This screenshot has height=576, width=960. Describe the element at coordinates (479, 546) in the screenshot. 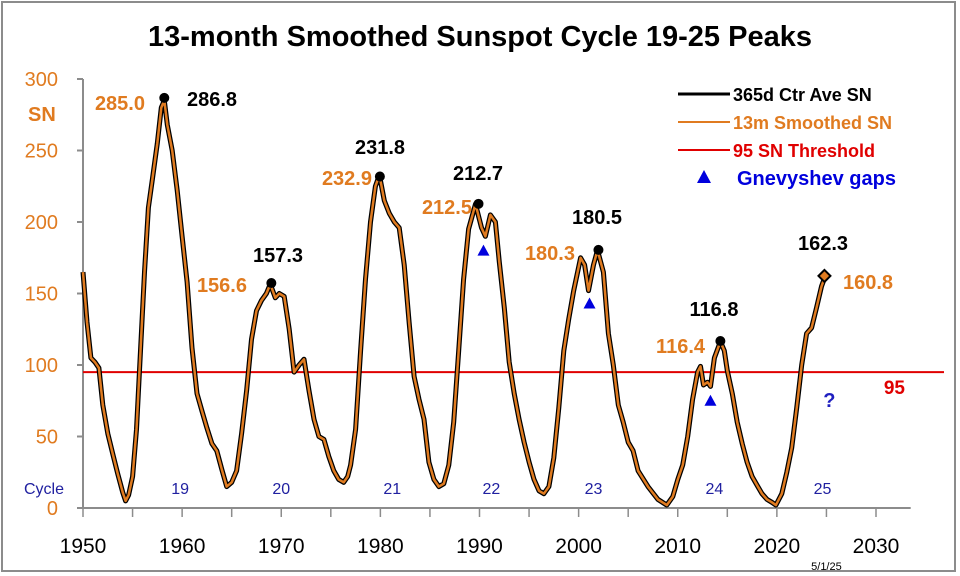

I see `x-tick-label: 1990` at that location.